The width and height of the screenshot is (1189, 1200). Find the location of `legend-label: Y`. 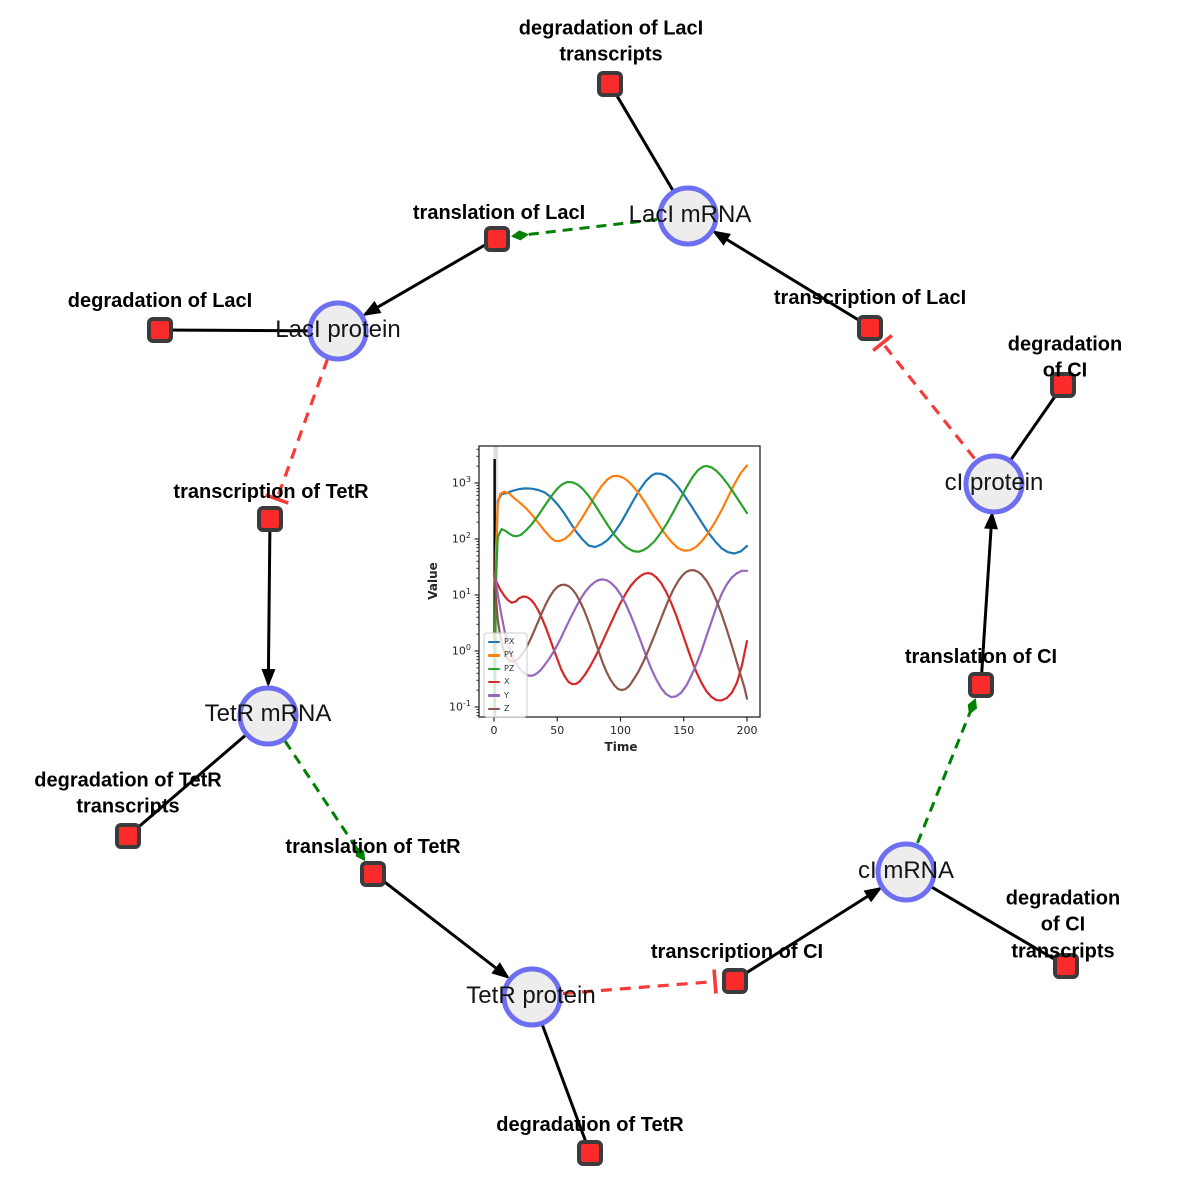

legend-label: Y is located at coordinates (506, 695).